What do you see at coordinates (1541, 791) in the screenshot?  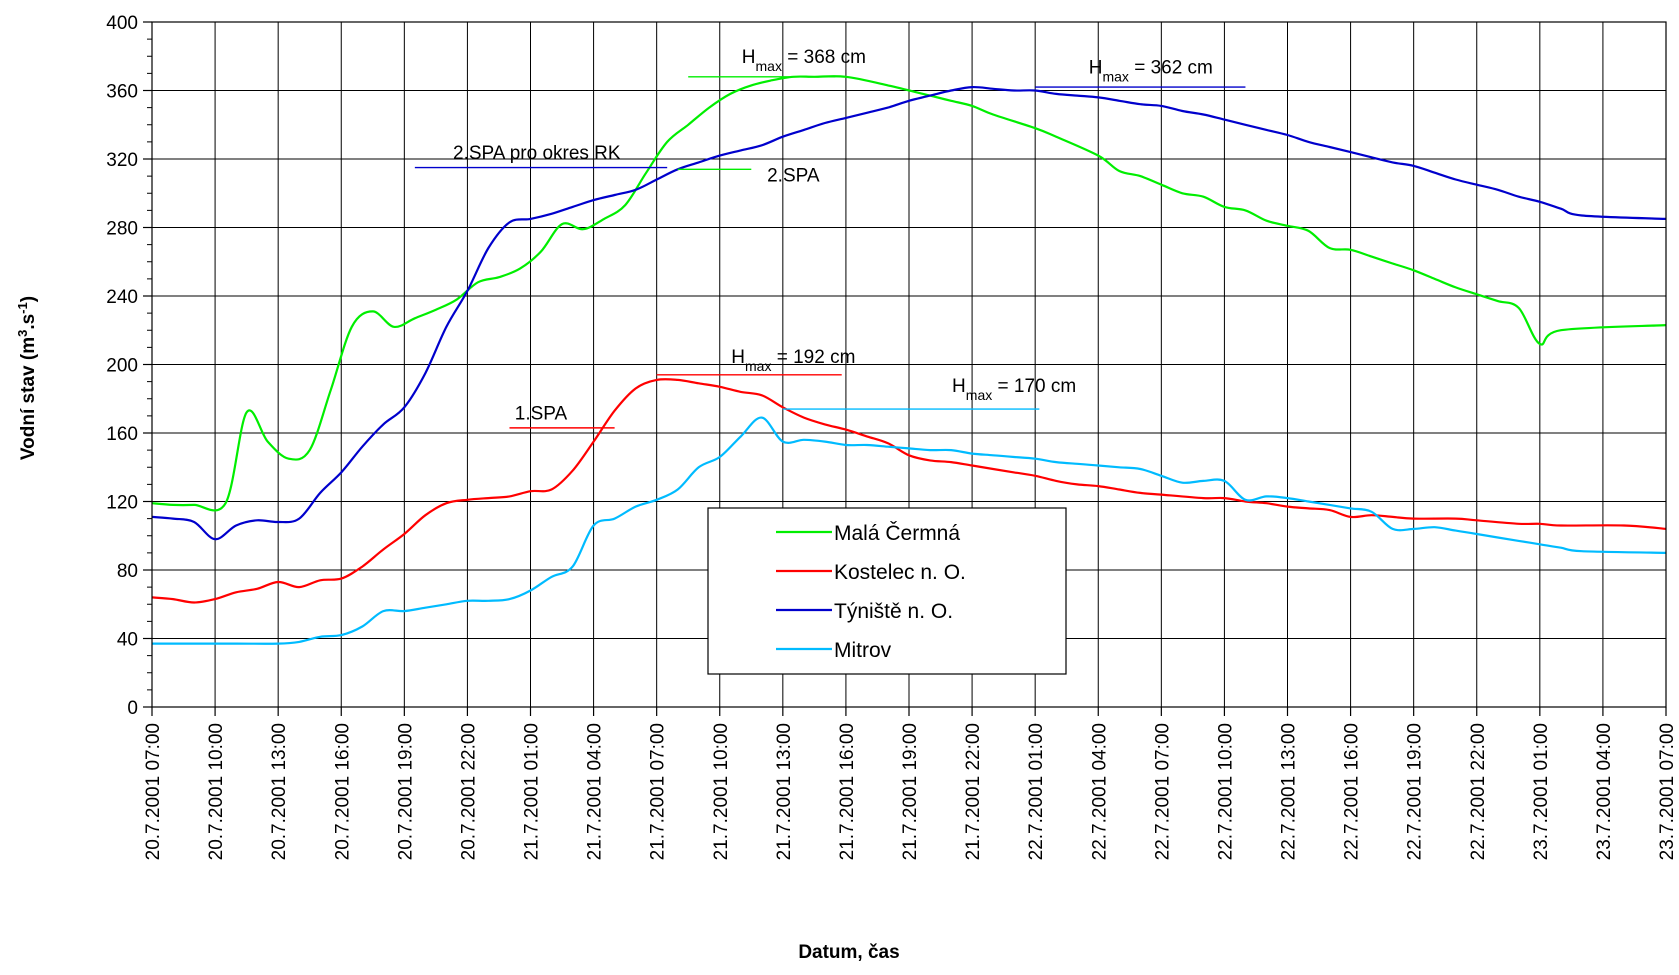 I see `x-tick-label: 23.7.2001 01:00` at bounding box center [1541, 791].